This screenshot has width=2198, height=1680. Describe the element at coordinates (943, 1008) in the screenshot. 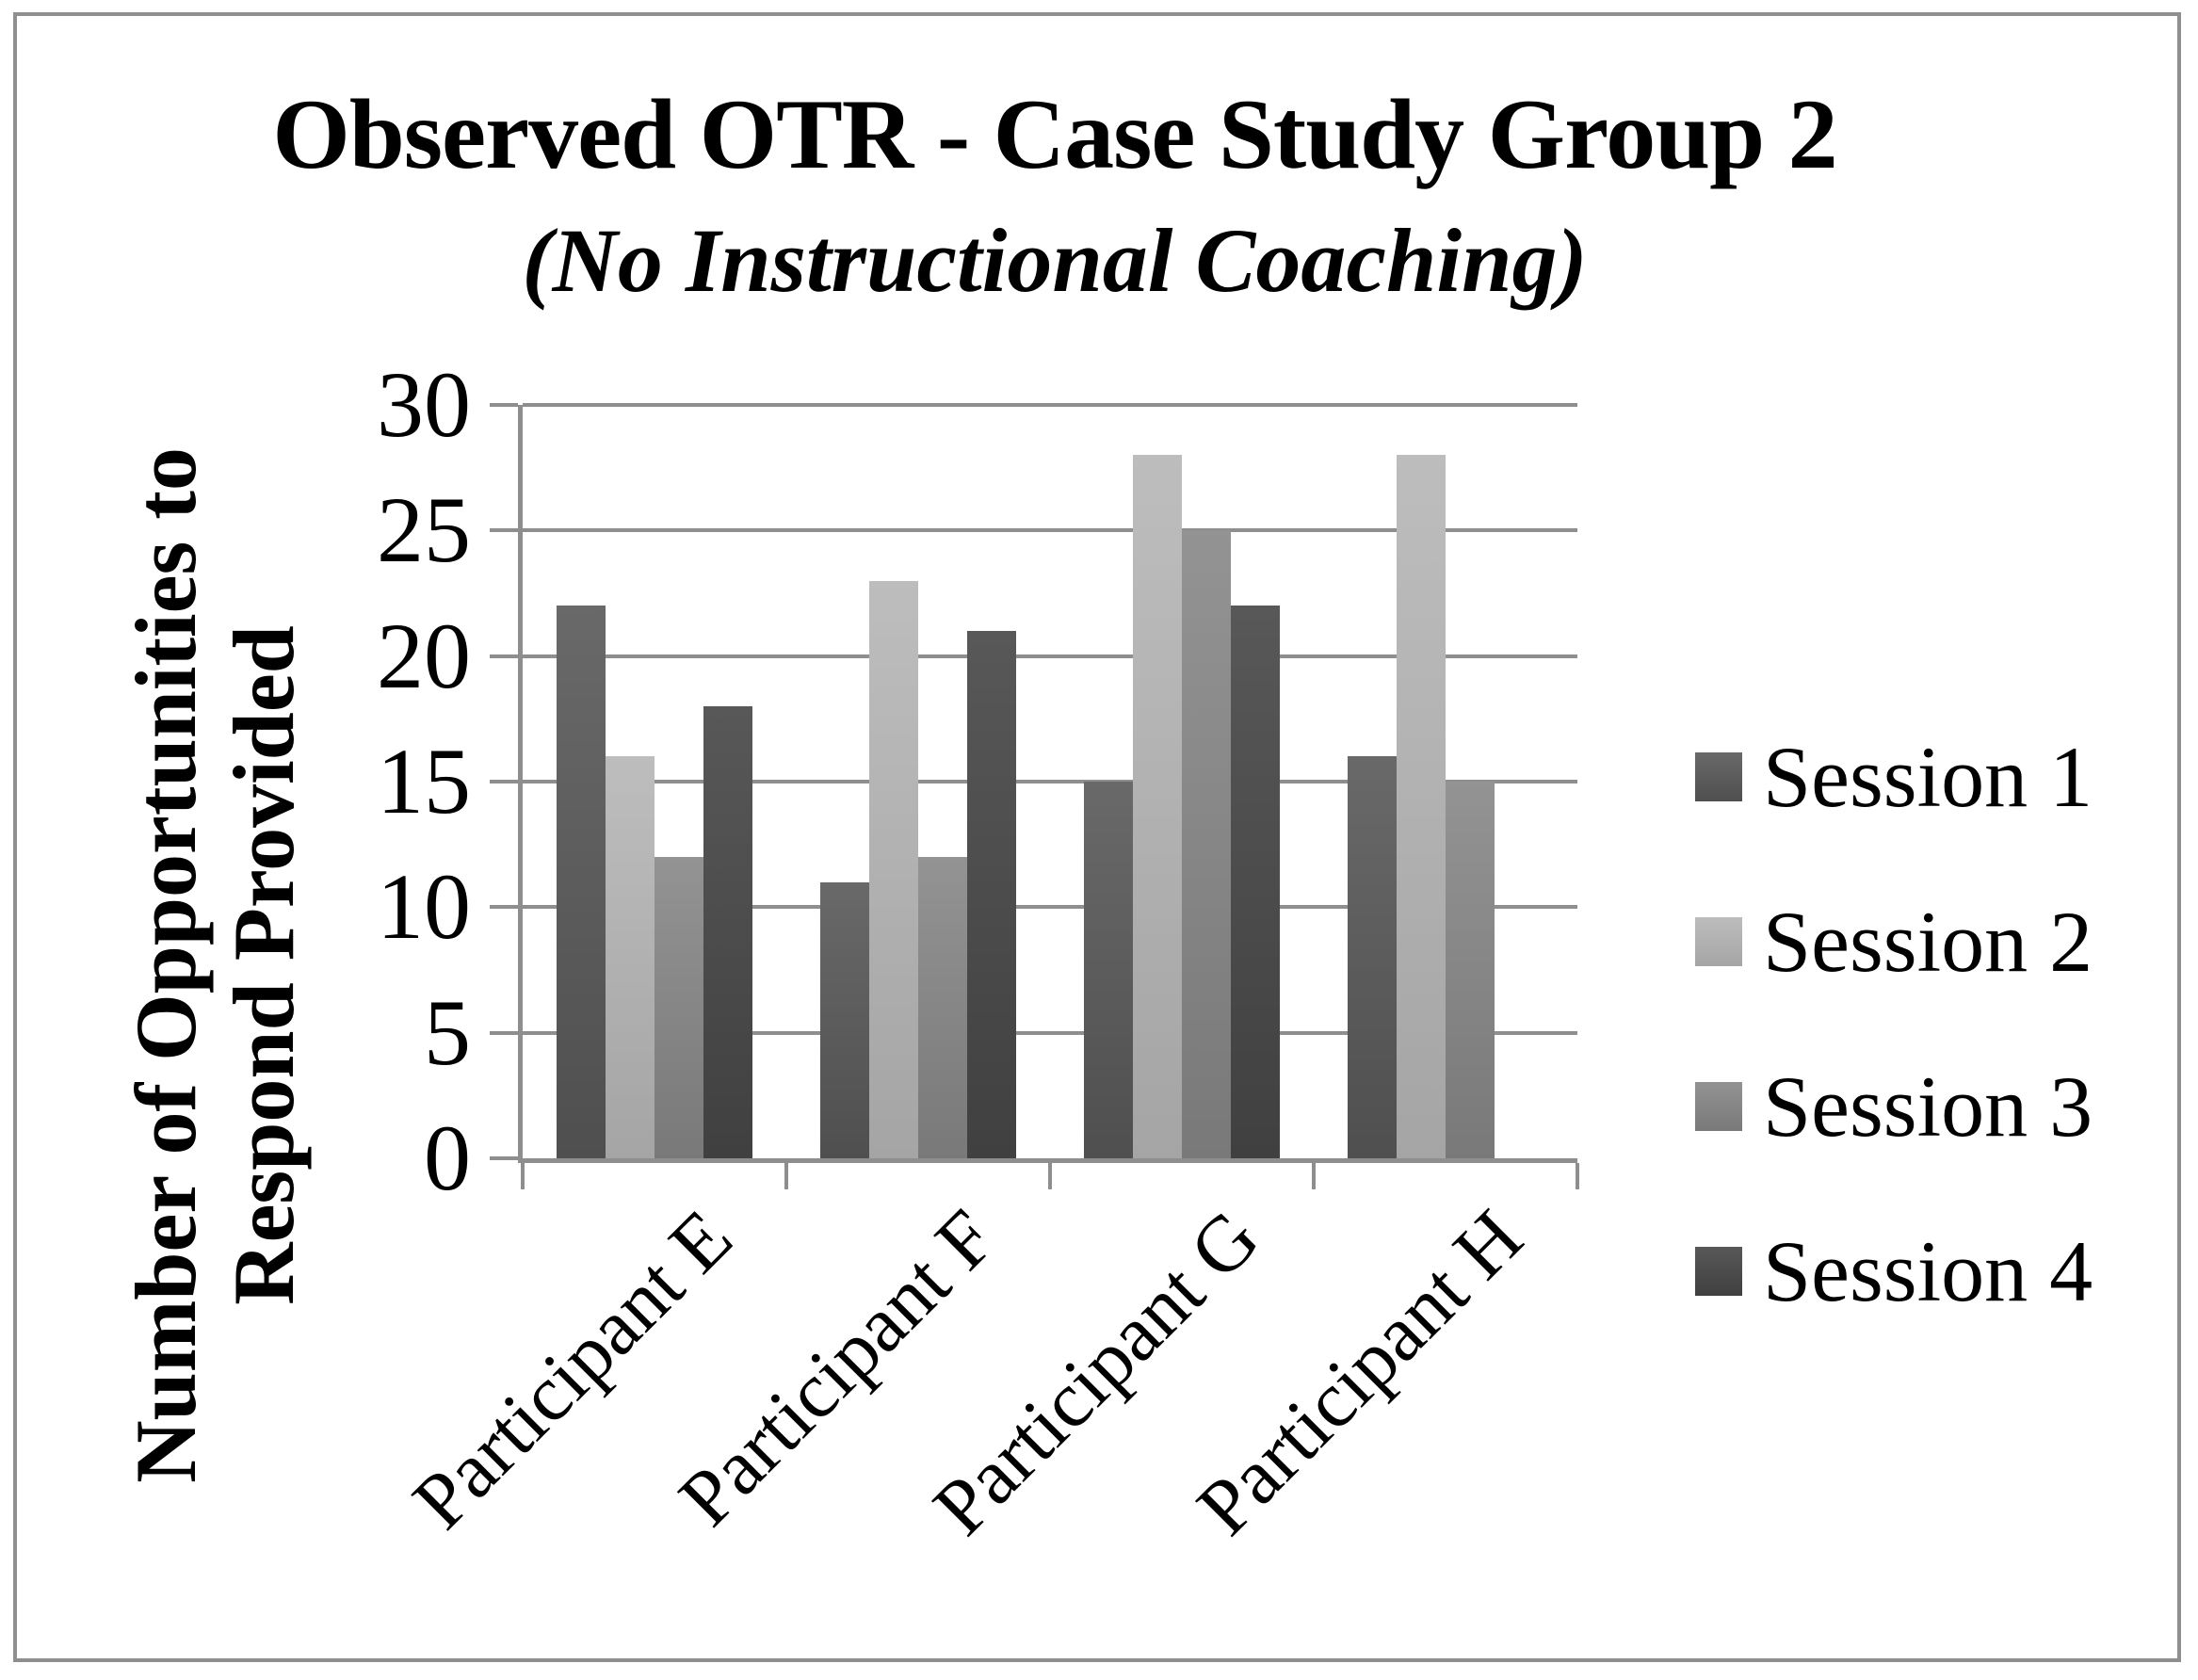

I see `bar-session-3-participant-f` at that location.